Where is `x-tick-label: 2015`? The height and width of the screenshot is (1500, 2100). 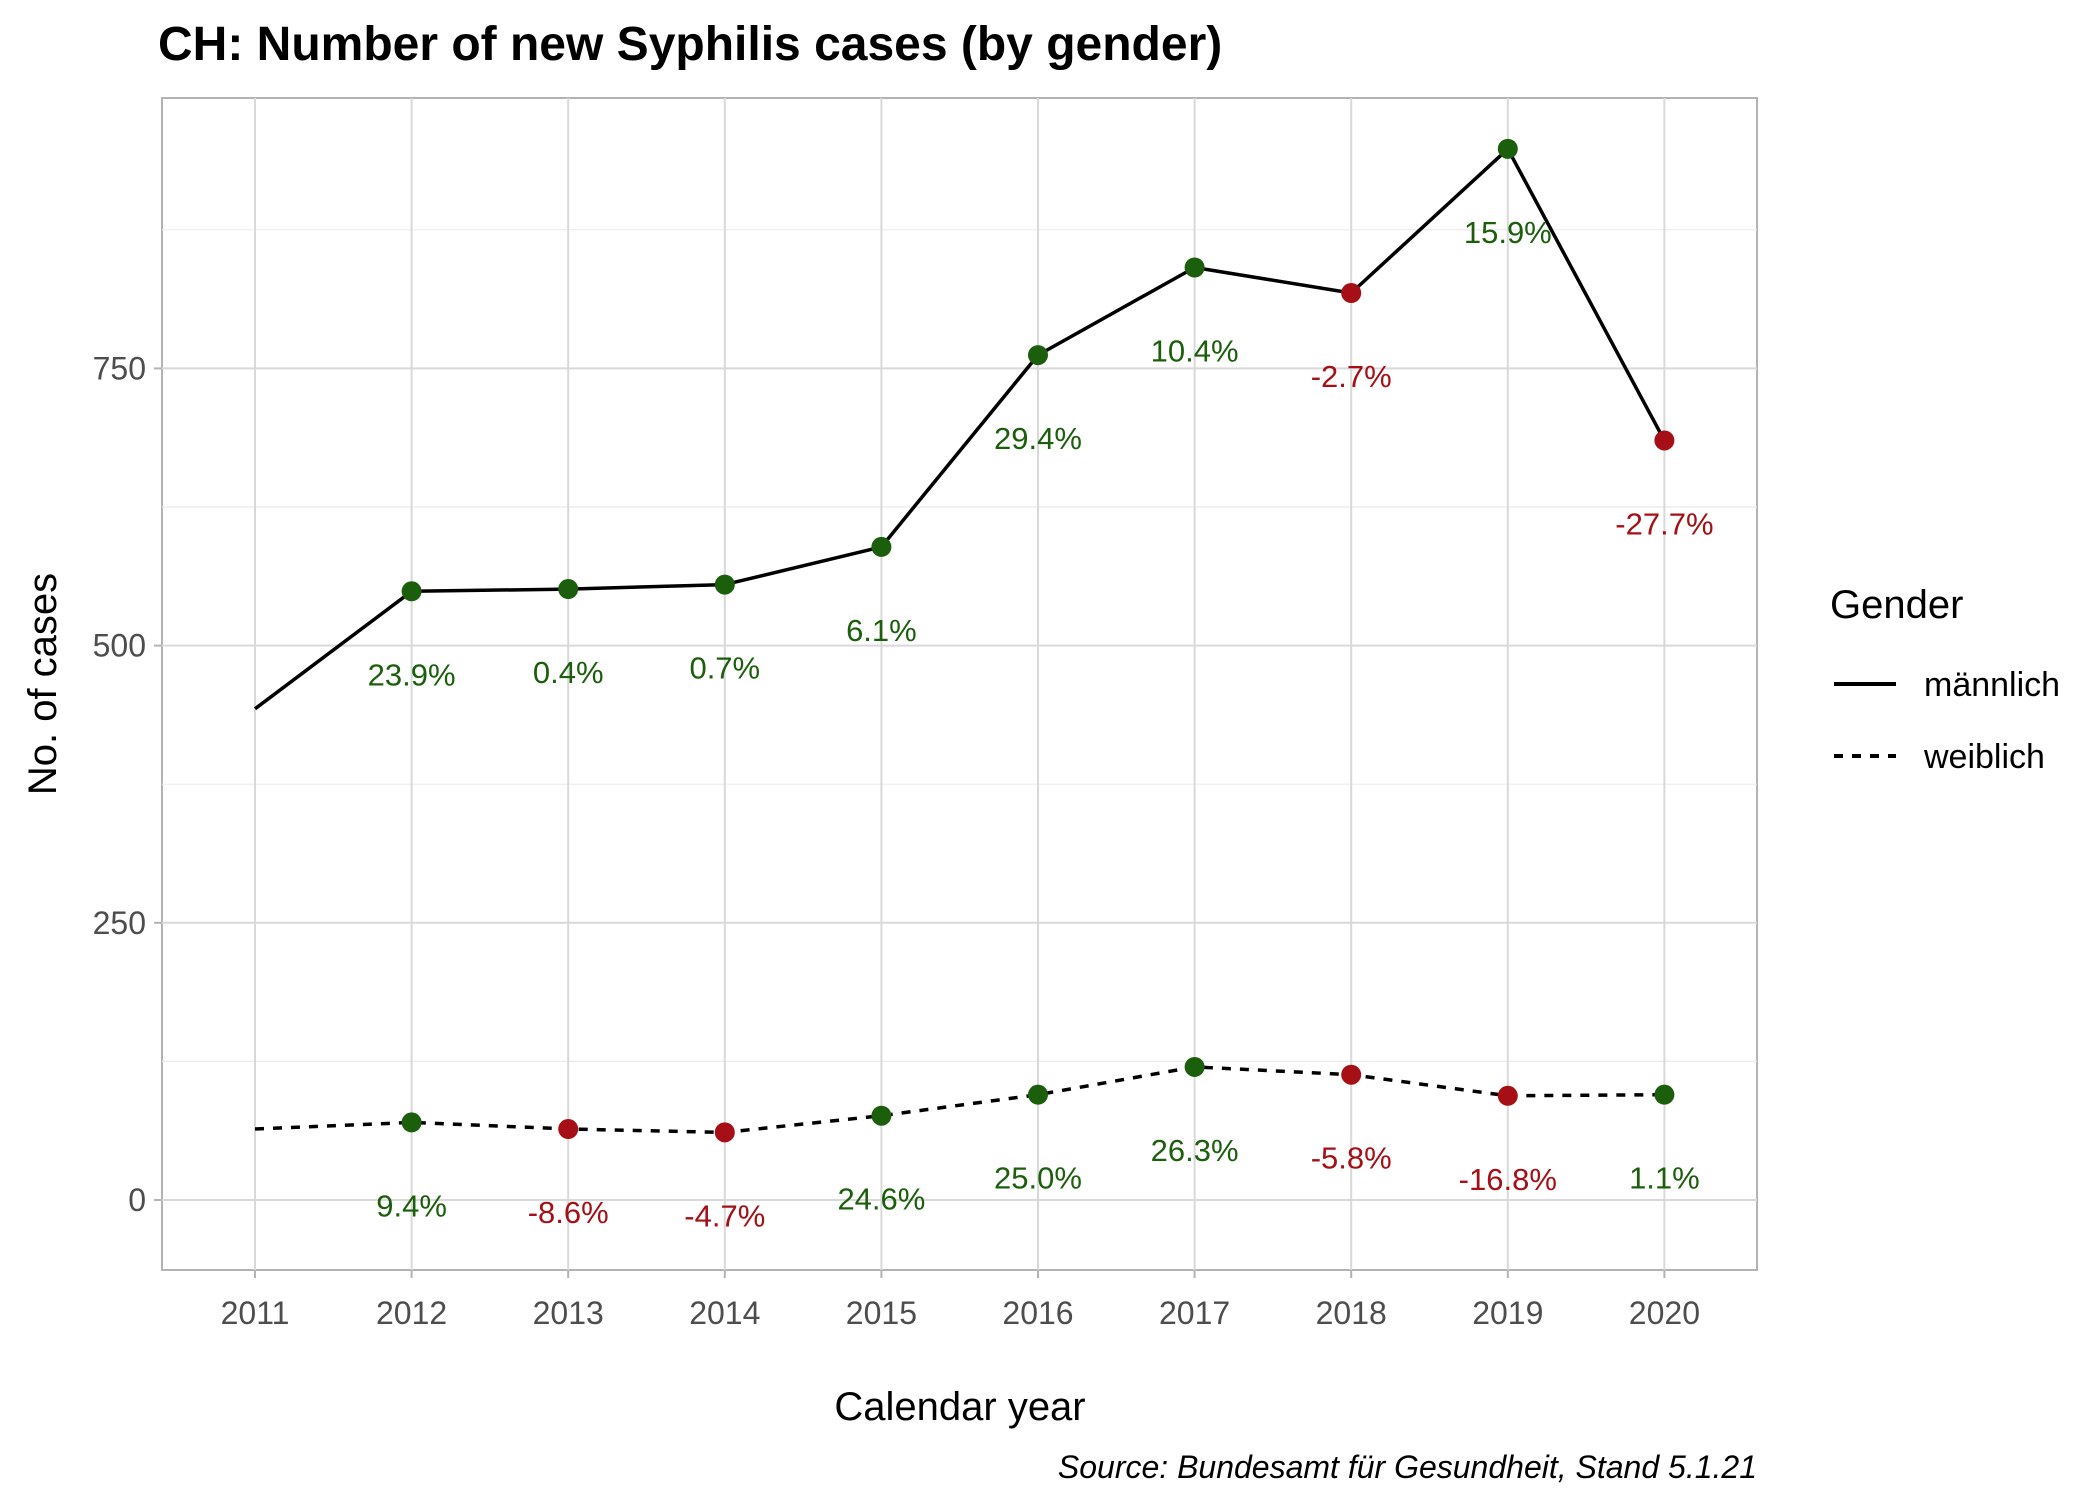 x-tick-label: 2015 is located at coordinates (881, 1313).